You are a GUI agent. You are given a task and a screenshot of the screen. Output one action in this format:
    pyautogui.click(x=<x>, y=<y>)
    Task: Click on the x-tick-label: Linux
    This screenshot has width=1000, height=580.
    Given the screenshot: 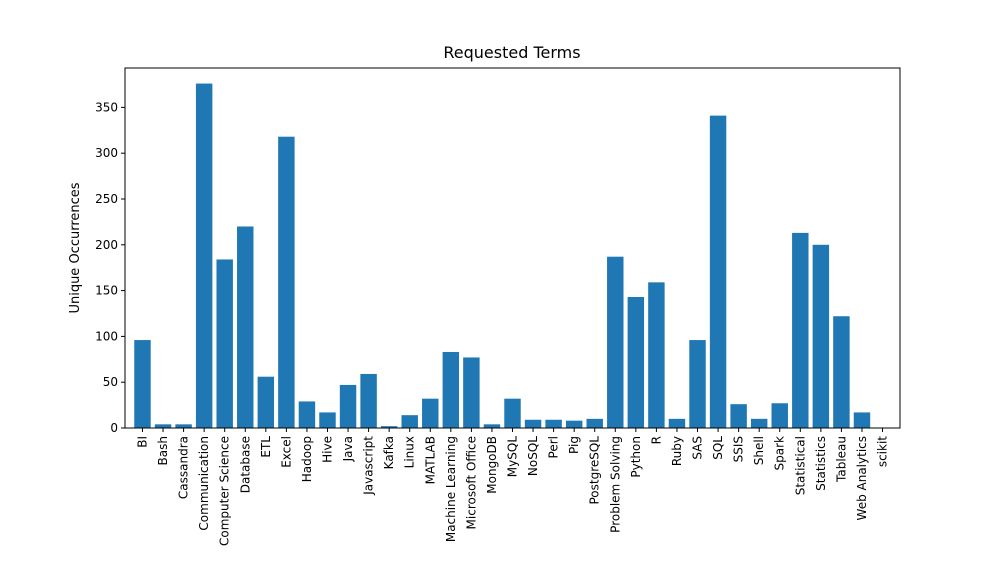 What is the action you would take?
    pyautogui.click(x=410, y=452)
    